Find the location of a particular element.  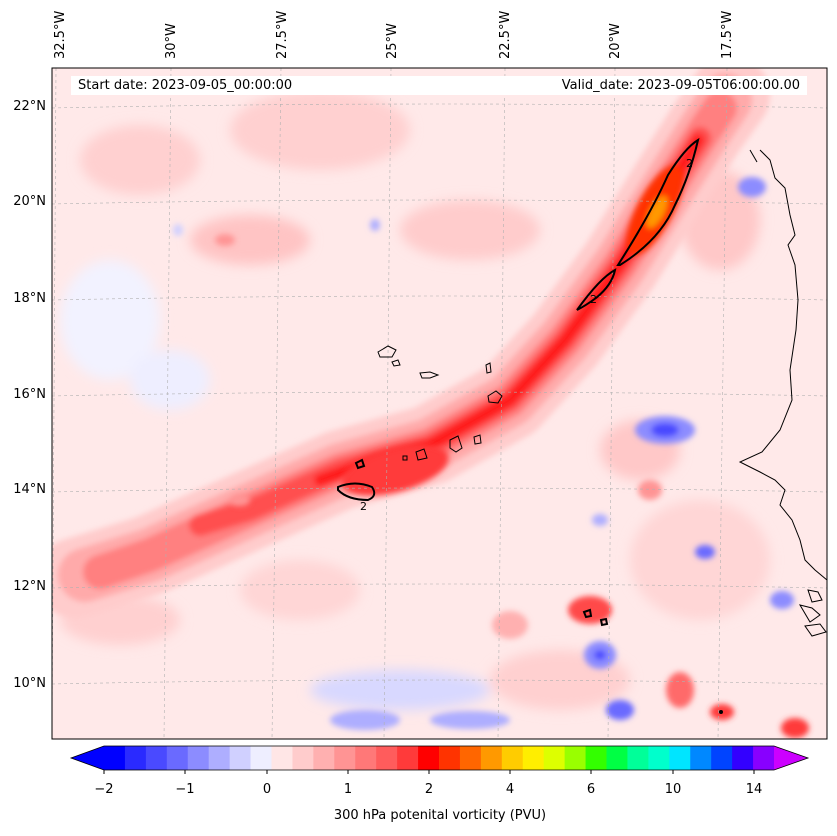

colorbar-tick: 0 is located at coordinates (267, 789).